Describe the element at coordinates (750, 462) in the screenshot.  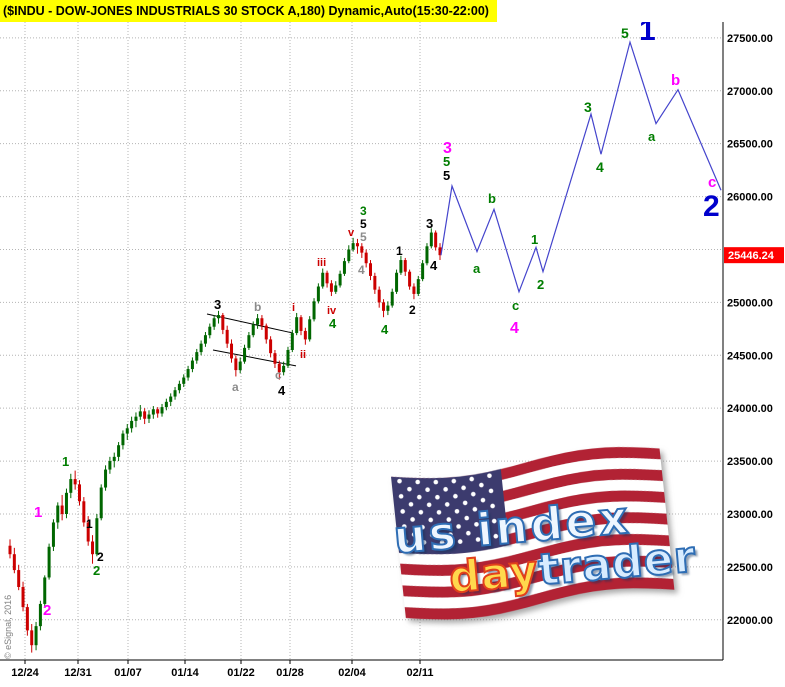
I see `svg-text: 23500.00` at that location.